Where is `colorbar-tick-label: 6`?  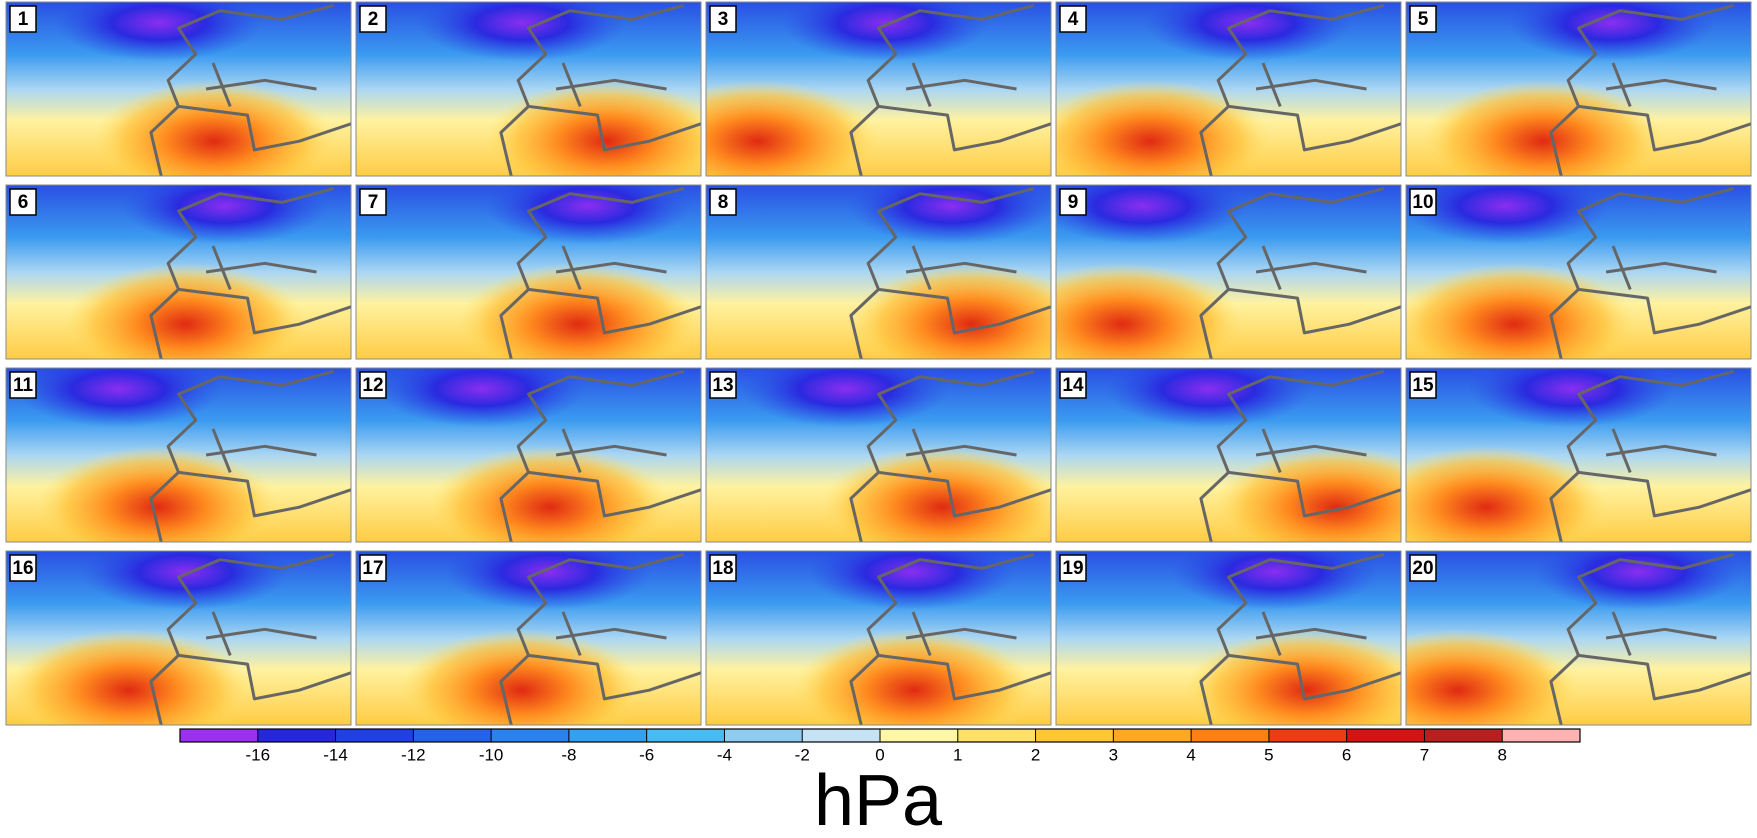 colorbar-tick-label: 6 is located at coordinates (1346, 754).